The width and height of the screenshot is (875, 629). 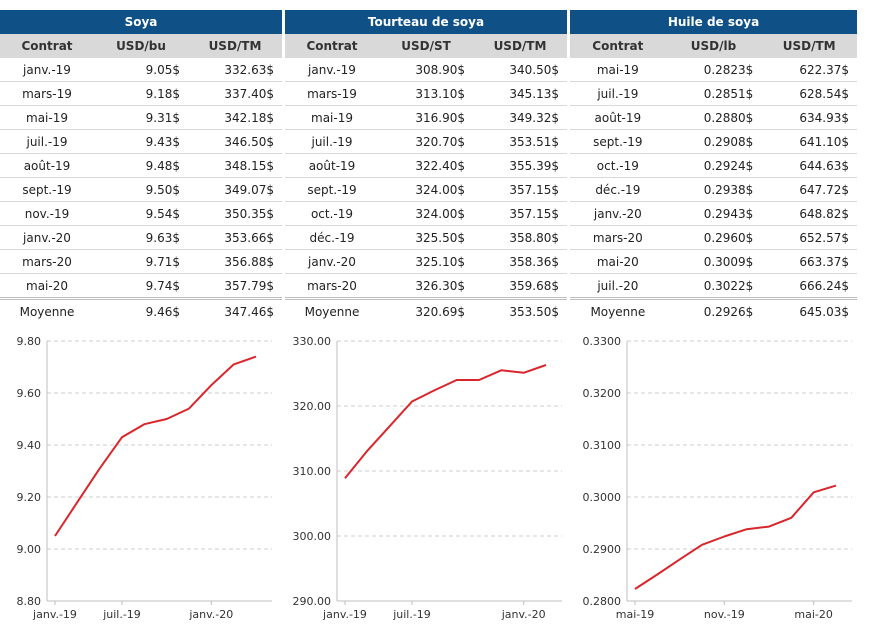 What do you see at coordinates (713, 286) in the screenshot?
I see `table-row: juil.-20 0.3022$ 666.24$` at bounding box center [713, 286].